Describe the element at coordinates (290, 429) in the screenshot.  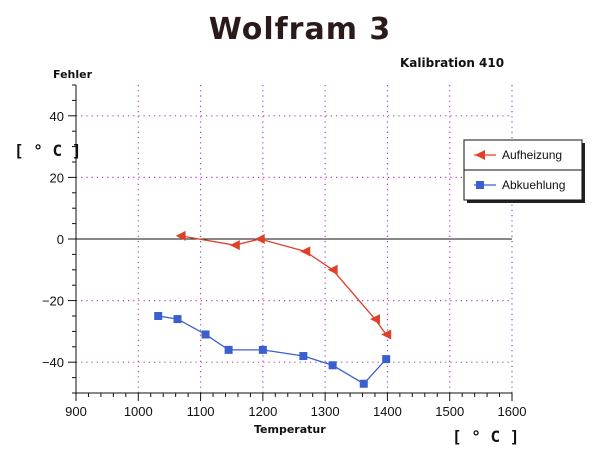
I see `x-axis-label: Temperatur` at that location.